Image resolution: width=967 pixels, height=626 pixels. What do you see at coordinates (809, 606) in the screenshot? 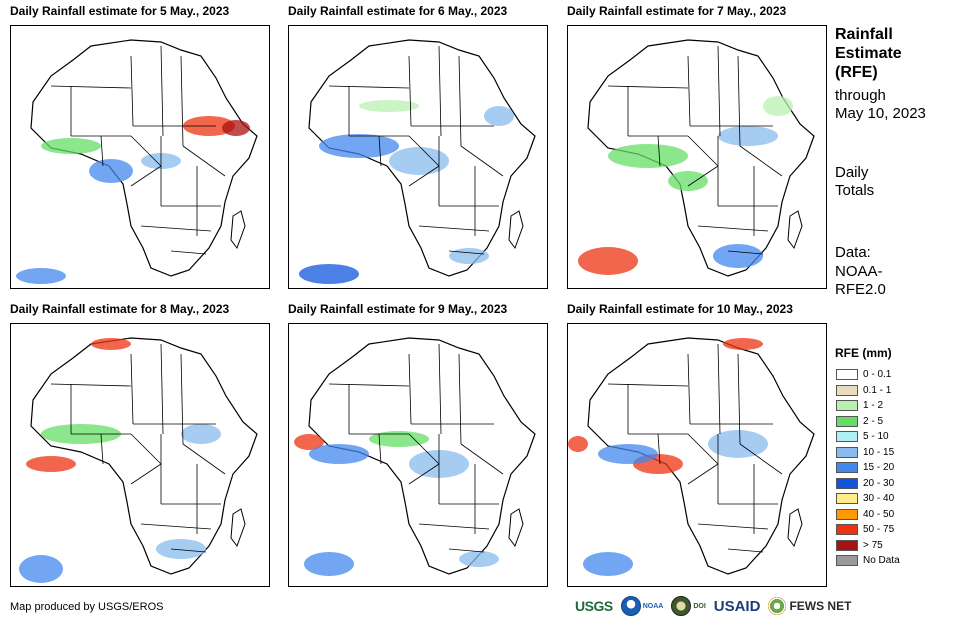
I see `fews-net-logo: FEWS NET` at bounding box center [809, 606].